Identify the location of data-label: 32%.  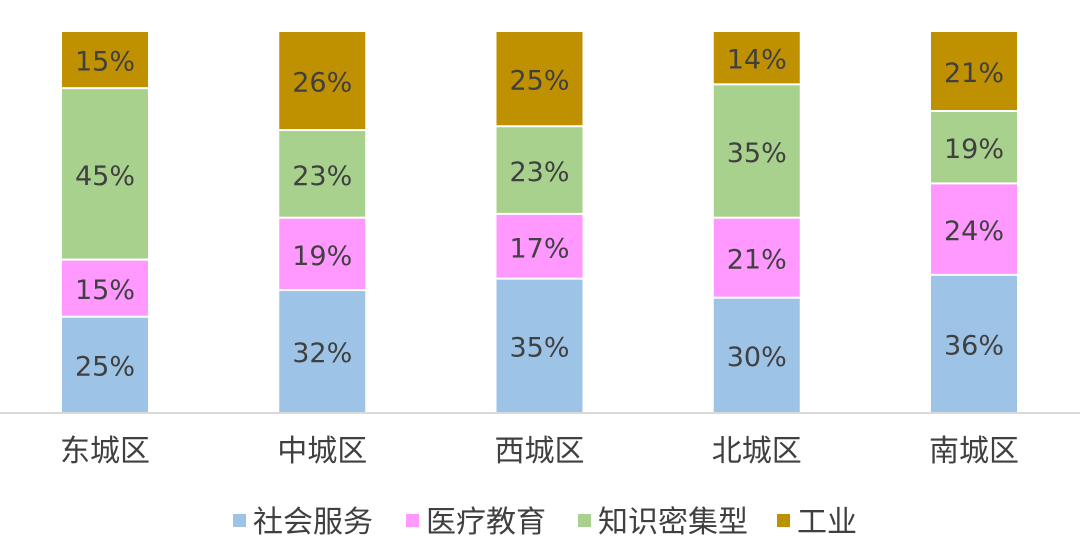
(322, 353).